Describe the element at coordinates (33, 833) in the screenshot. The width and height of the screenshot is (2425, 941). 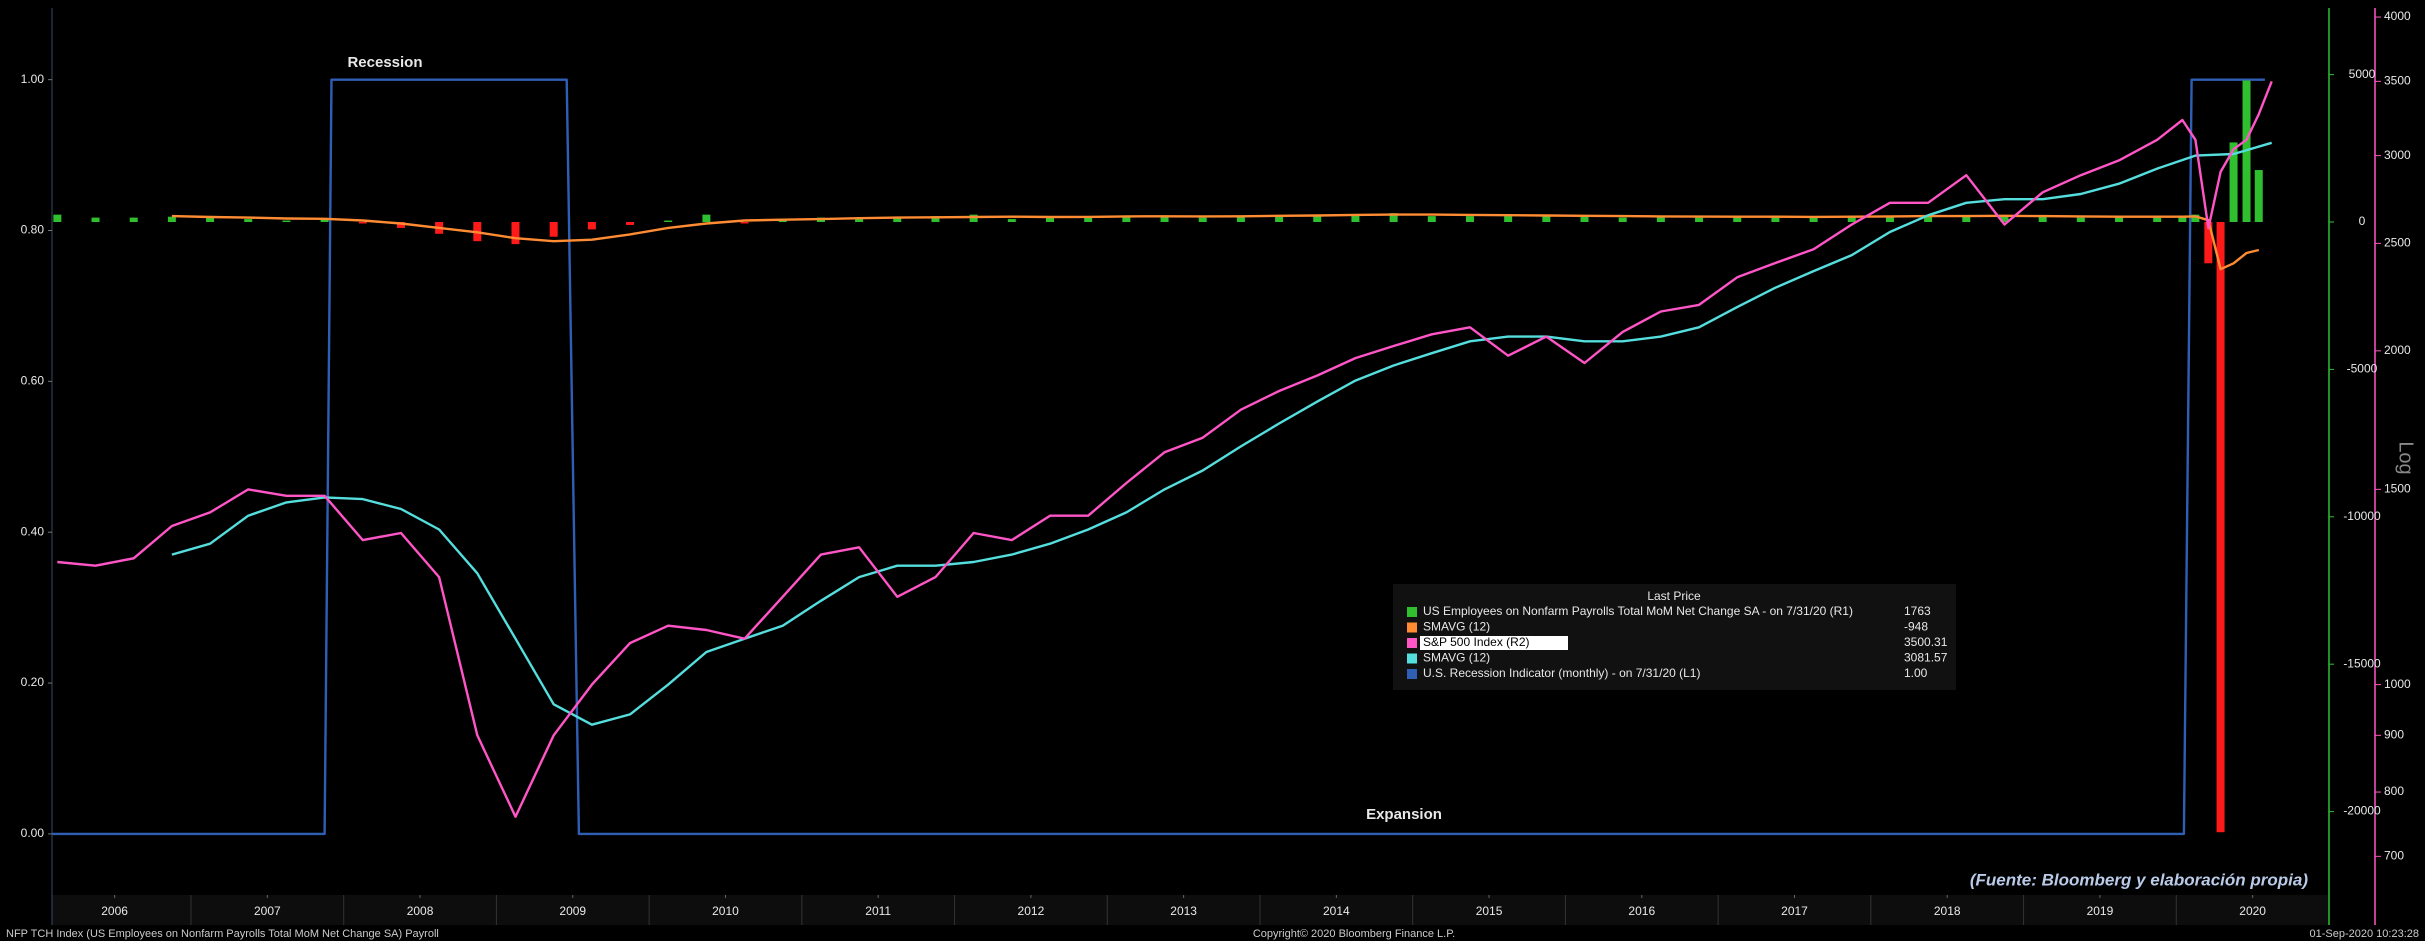
I see `y-tick-label: 0.00` at that location.